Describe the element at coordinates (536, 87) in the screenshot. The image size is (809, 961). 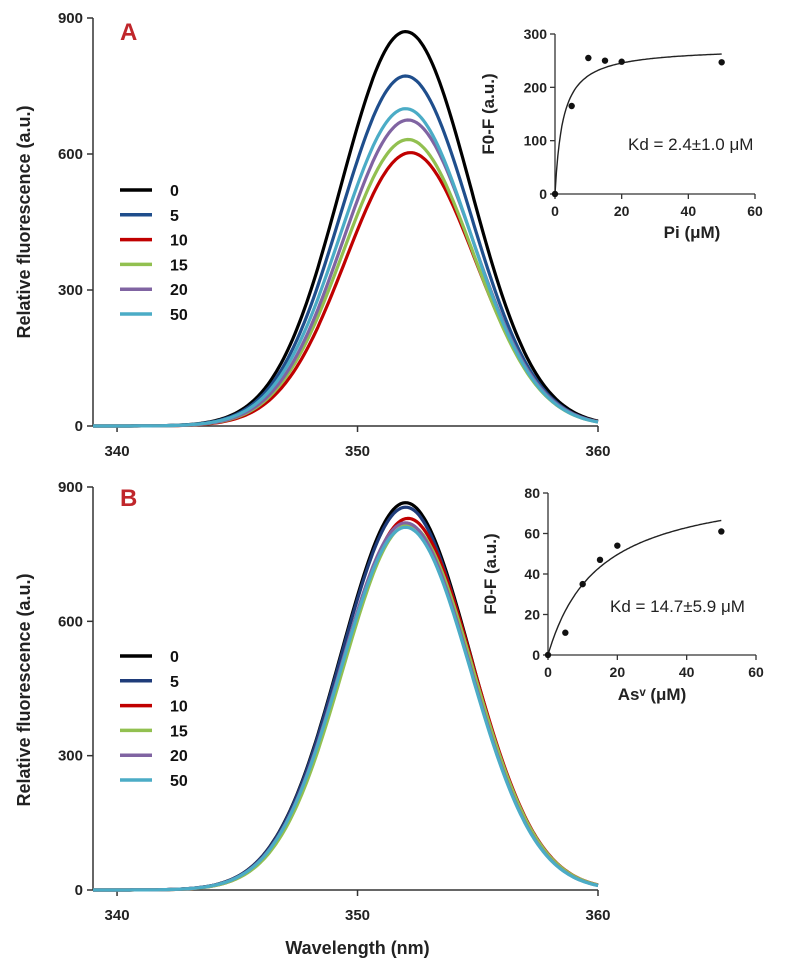
I see `inset-y-tick-label: 200` at that location.